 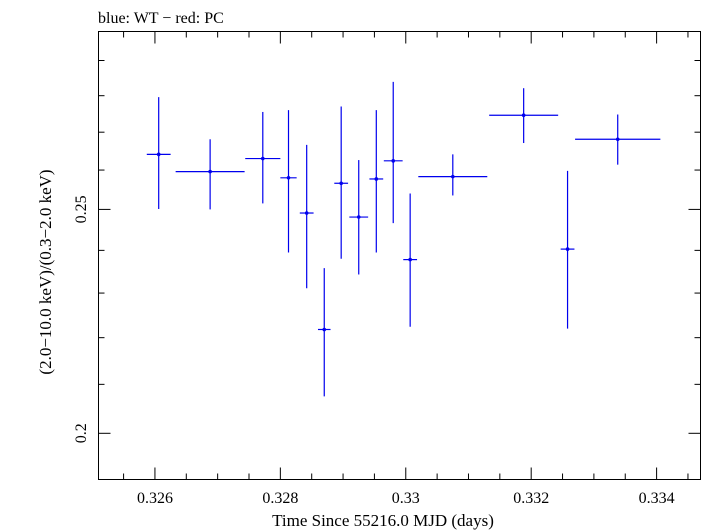 I want to click on x-tick-label: 0.33, so click(x=406, y=498).